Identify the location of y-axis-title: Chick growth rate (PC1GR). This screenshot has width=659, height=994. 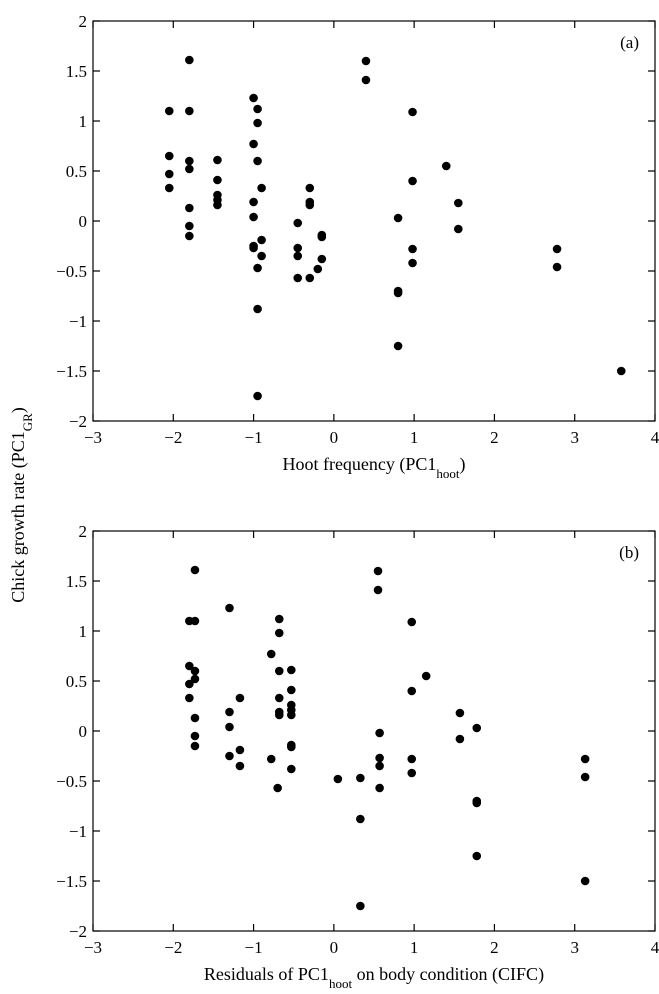
(21, 505).